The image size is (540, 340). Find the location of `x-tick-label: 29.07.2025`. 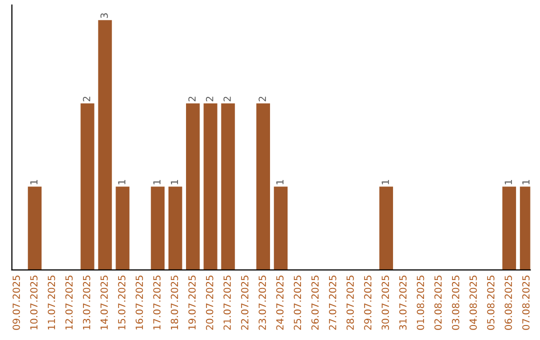

x-tick-label: 29.07.2025 is located at coordinates (368, 303).